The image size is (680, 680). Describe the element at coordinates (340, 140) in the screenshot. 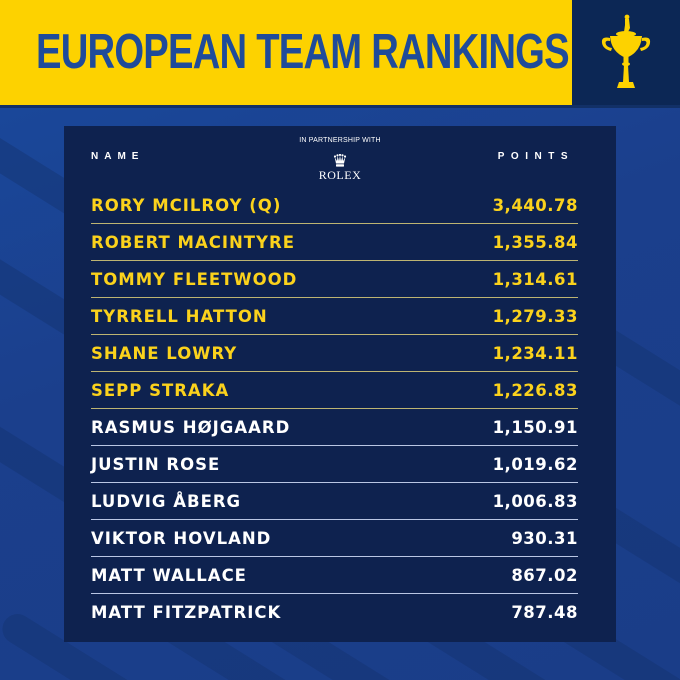

I see `partner-label: IN PARTNERSHIP WITH` at that location.